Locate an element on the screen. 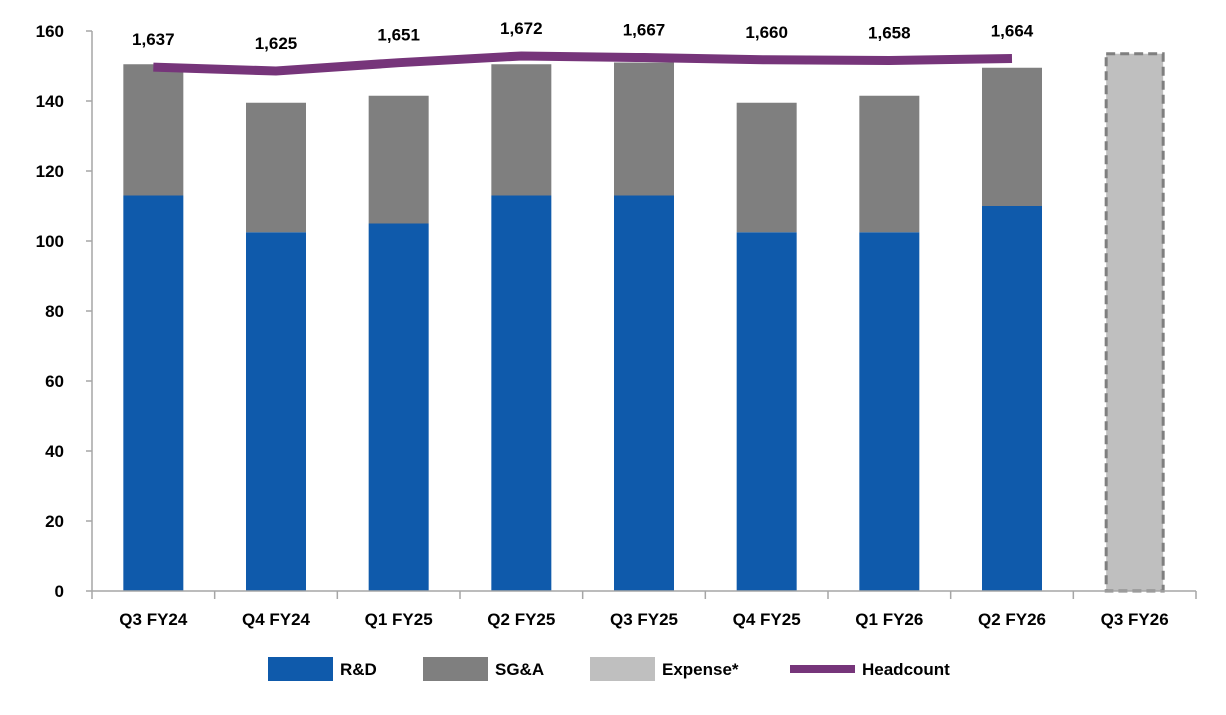 This screenshot has width=1226, height=715. headcount-line-group: 1,637 1,625 1,651 1,672 1,667 1,660 1,658 1,664 is located at coordinates (583, 47).